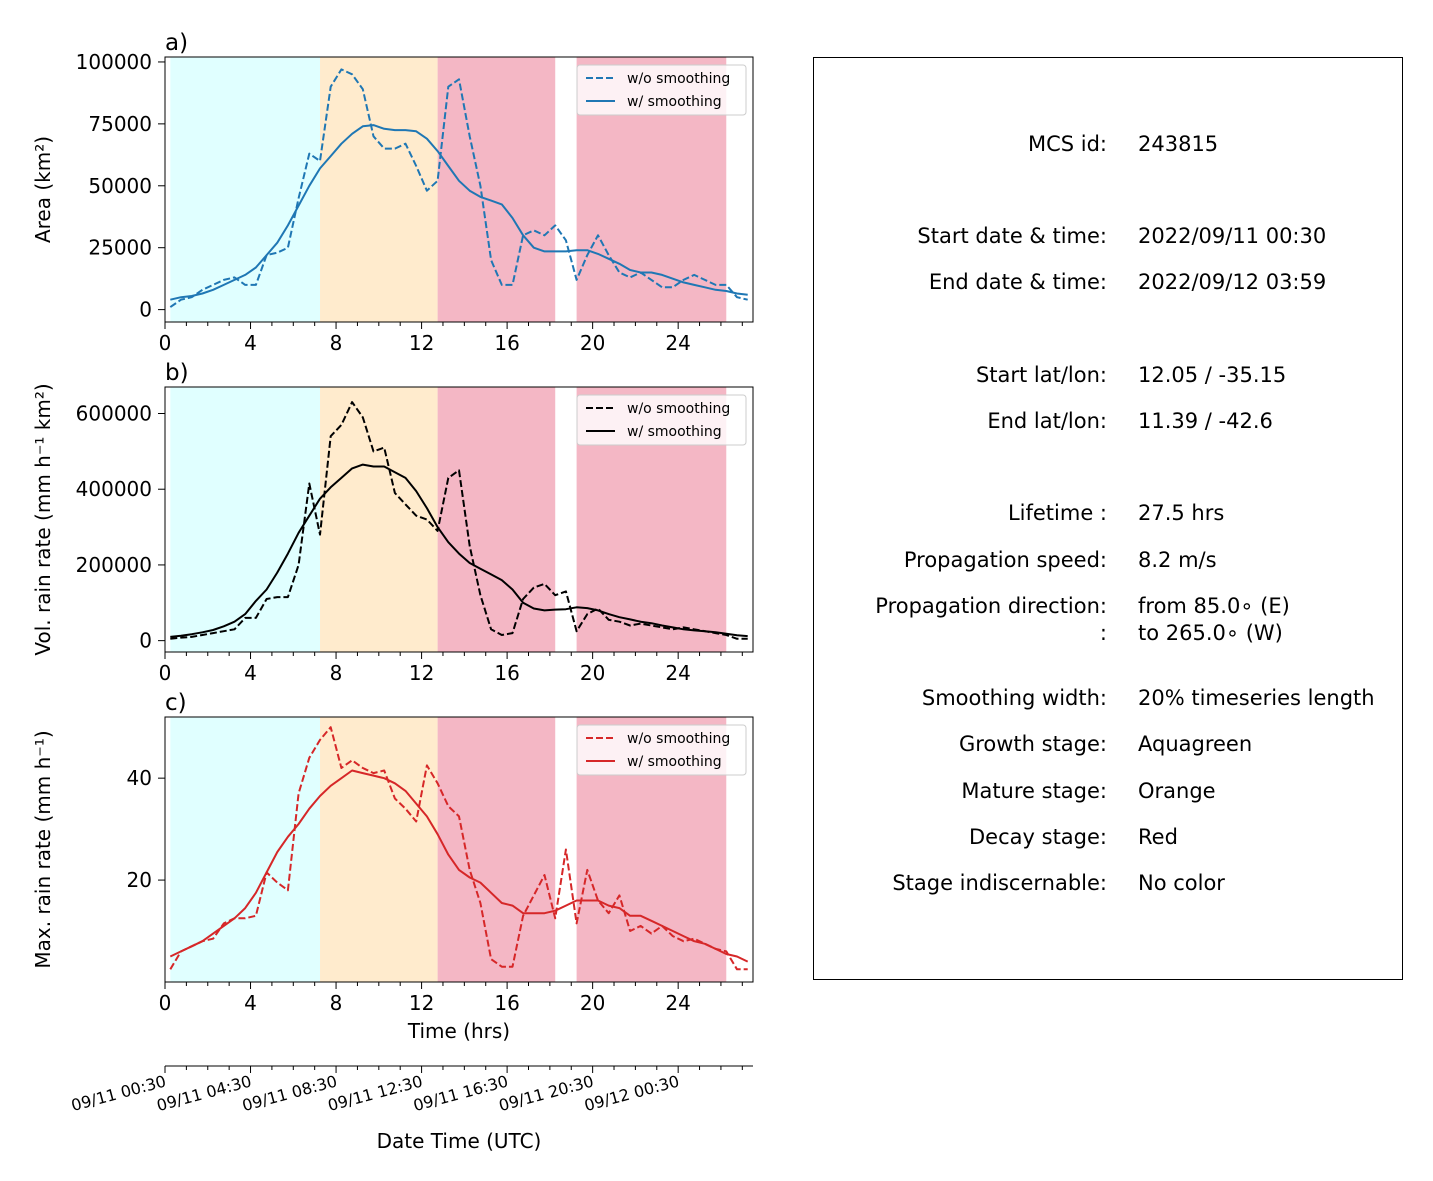  What do you see at coordinates (120, 124) in the screenshot?
I see `y-tick-label: 75000` at bounding box center [120, 124].